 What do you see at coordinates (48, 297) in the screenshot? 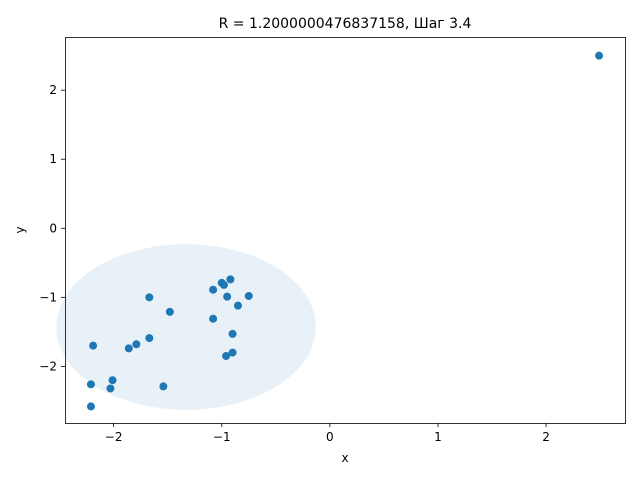
I see `y-tick-label: −1` at bounding box center [48, 297].